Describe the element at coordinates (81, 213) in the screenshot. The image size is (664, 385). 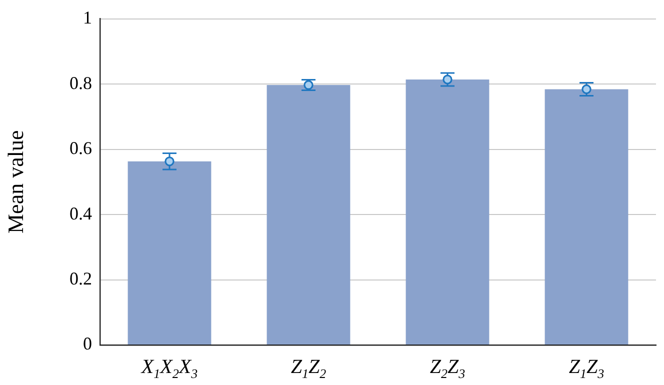
I see `y-tick-label: 0.4` at that location.